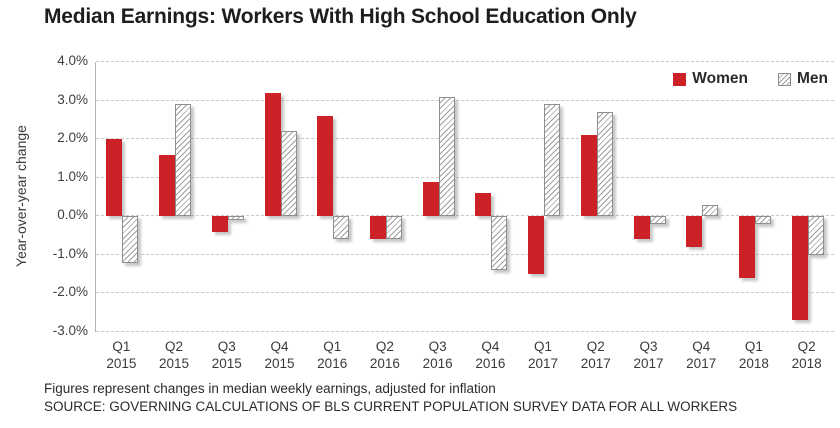  Describe the element at coordinates (750, 79) in the screenshot. I see `legend: Women Men` at that location.